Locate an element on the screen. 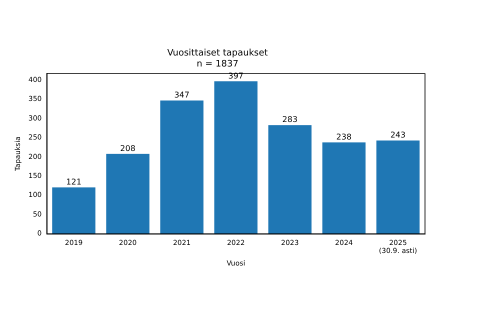 The height and width of the screenshot is (320, 480). data-label: 347 is located at coordinates (182, 95).